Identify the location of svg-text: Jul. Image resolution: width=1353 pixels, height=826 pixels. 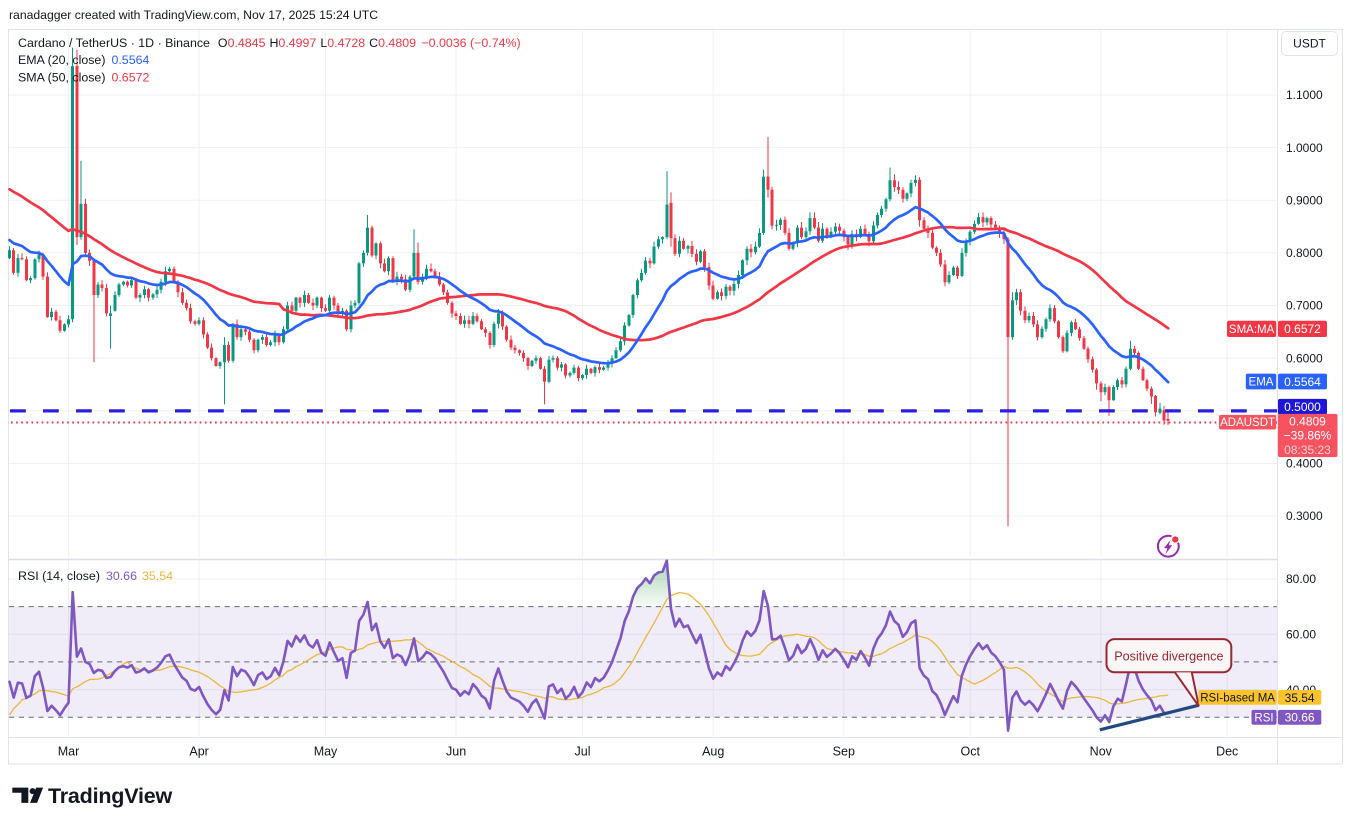
(583, 752).